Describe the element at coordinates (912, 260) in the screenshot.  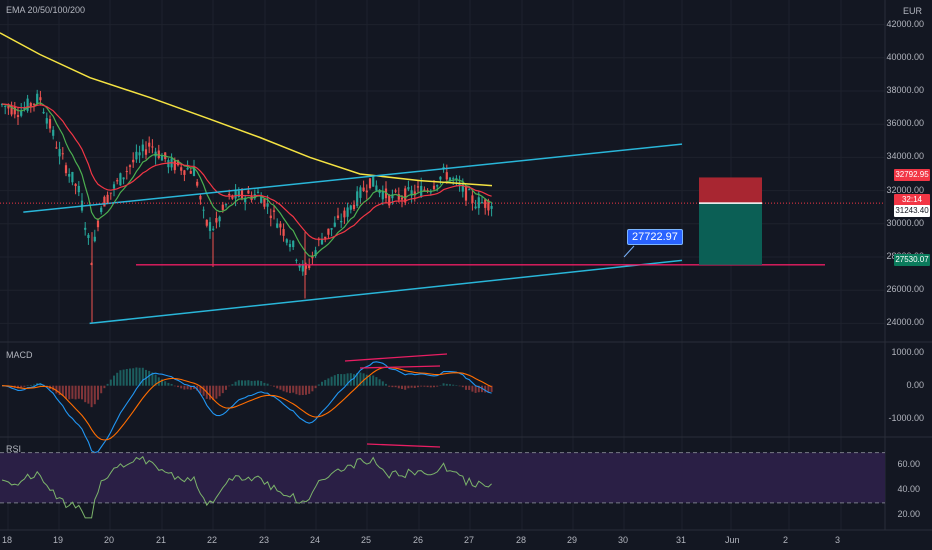
I see `support-price-badge: 27530.07` at that location.